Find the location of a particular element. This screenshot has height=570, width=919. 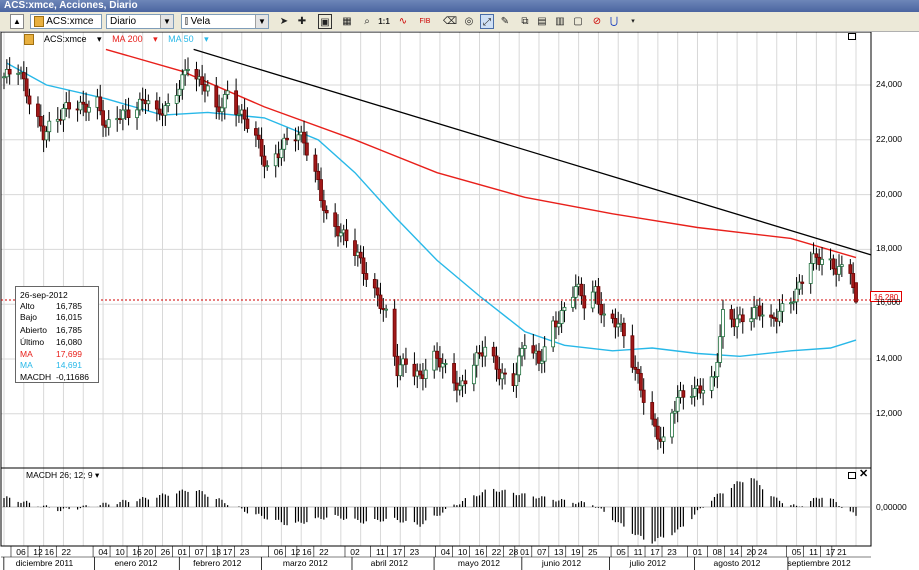

x-day-label: 11 is located at coordinates (638, 552).